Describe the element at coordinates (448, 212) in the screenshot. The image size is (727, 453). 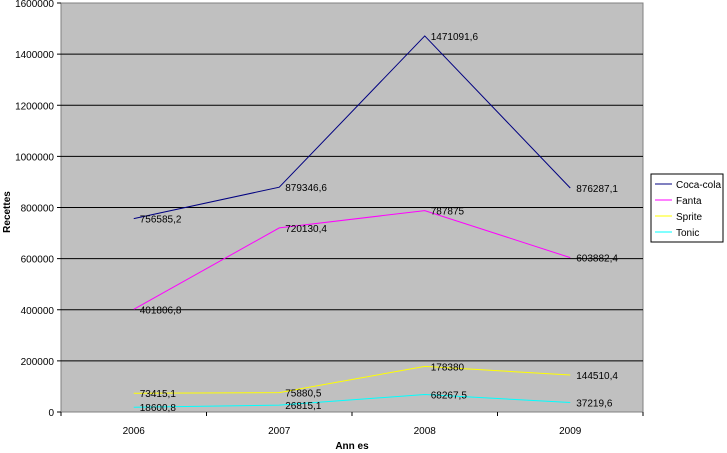
I see `data-label: 787875` at that location.